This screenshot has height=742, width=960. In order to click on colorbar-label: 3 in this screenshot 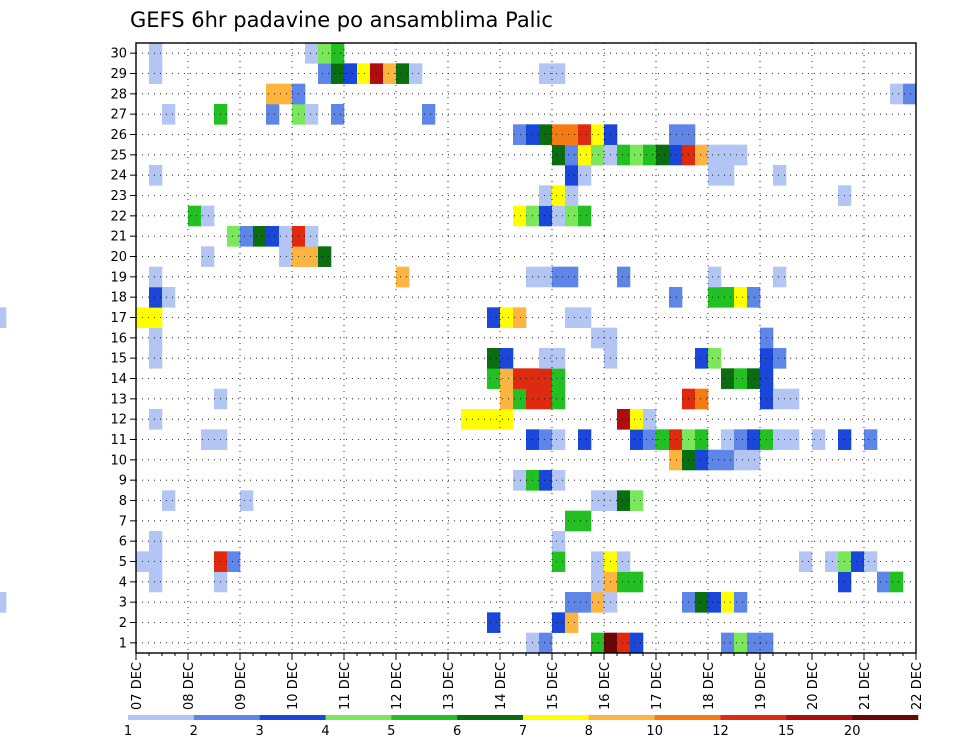, I will do `click(260, 731)`.